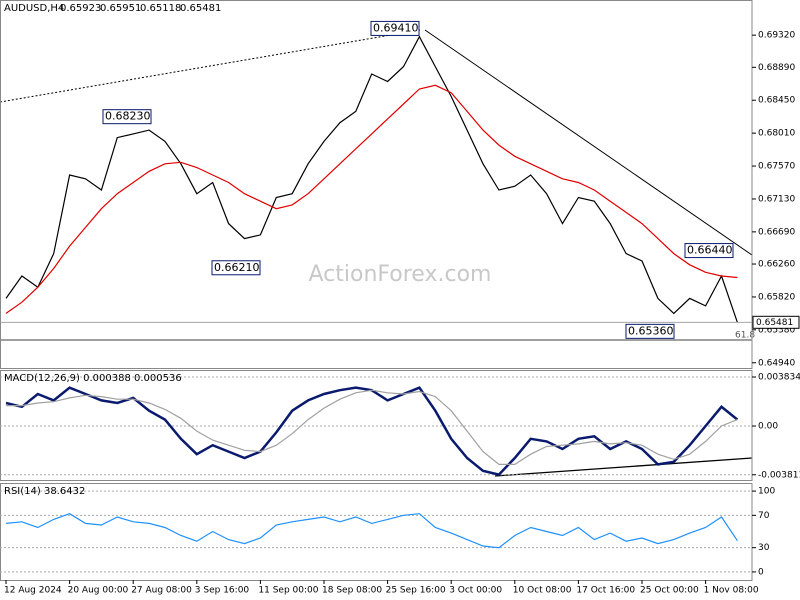 The height and width of the screenshot is (600, 800). Describe the element at coordinates (779, 377) in the screenshot. I see `y-tick-label: 0.003834` at that location.